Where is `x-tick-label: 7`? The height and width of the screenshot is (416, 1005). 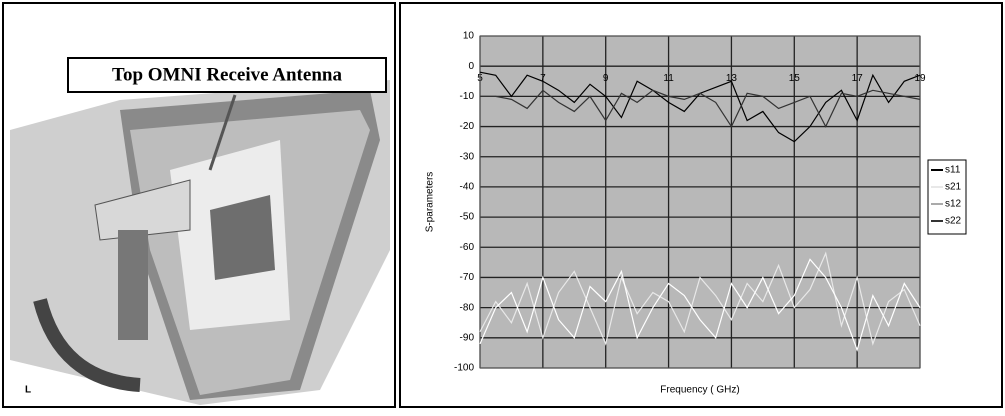 x-tick-label: 7 is located at coordinates (543, 78).